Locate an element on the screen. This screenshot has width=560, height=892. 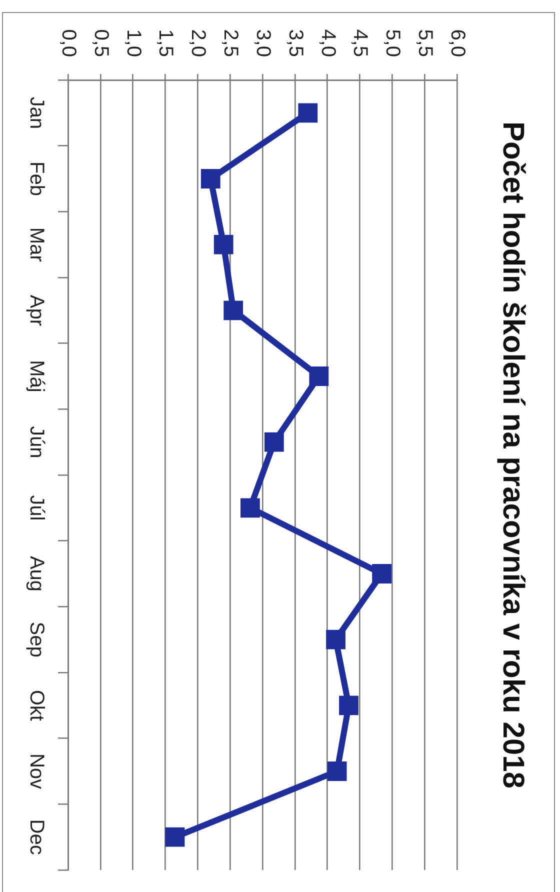
x-tick-label: 0,5 is located at coordinates (101, 43).